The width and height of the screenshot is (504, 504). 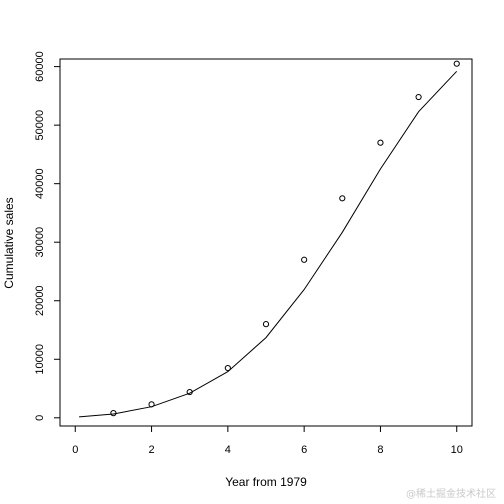 What do you see at coordinates (304, 450) in the screenshot?
I see `x-tick-label: 6` at bounding box center [304, 450].